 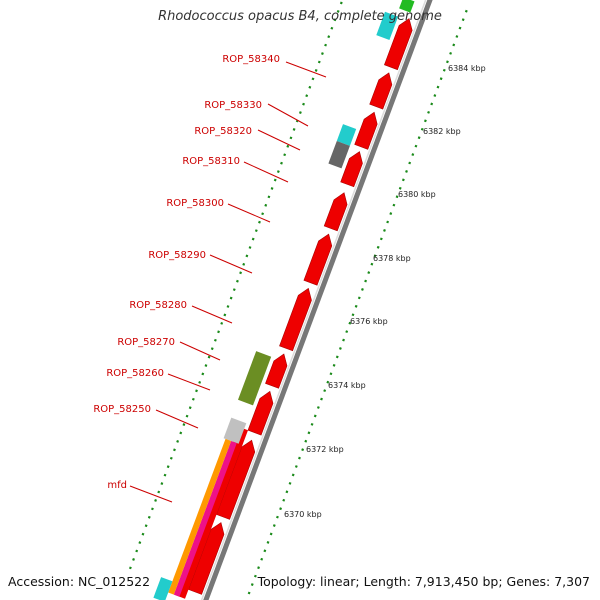 I want to click on gene-label-rop-58300: ROP_58300, so click(x=195, y=203).